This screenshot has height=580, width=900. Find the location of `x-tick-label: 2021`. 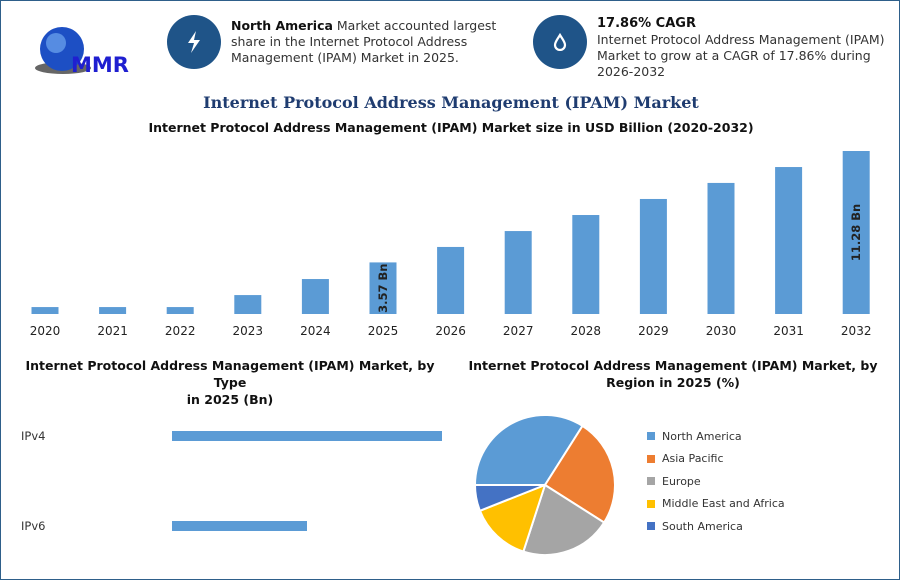

x-tick-label: 2021 is located at coordinates (112, 331).